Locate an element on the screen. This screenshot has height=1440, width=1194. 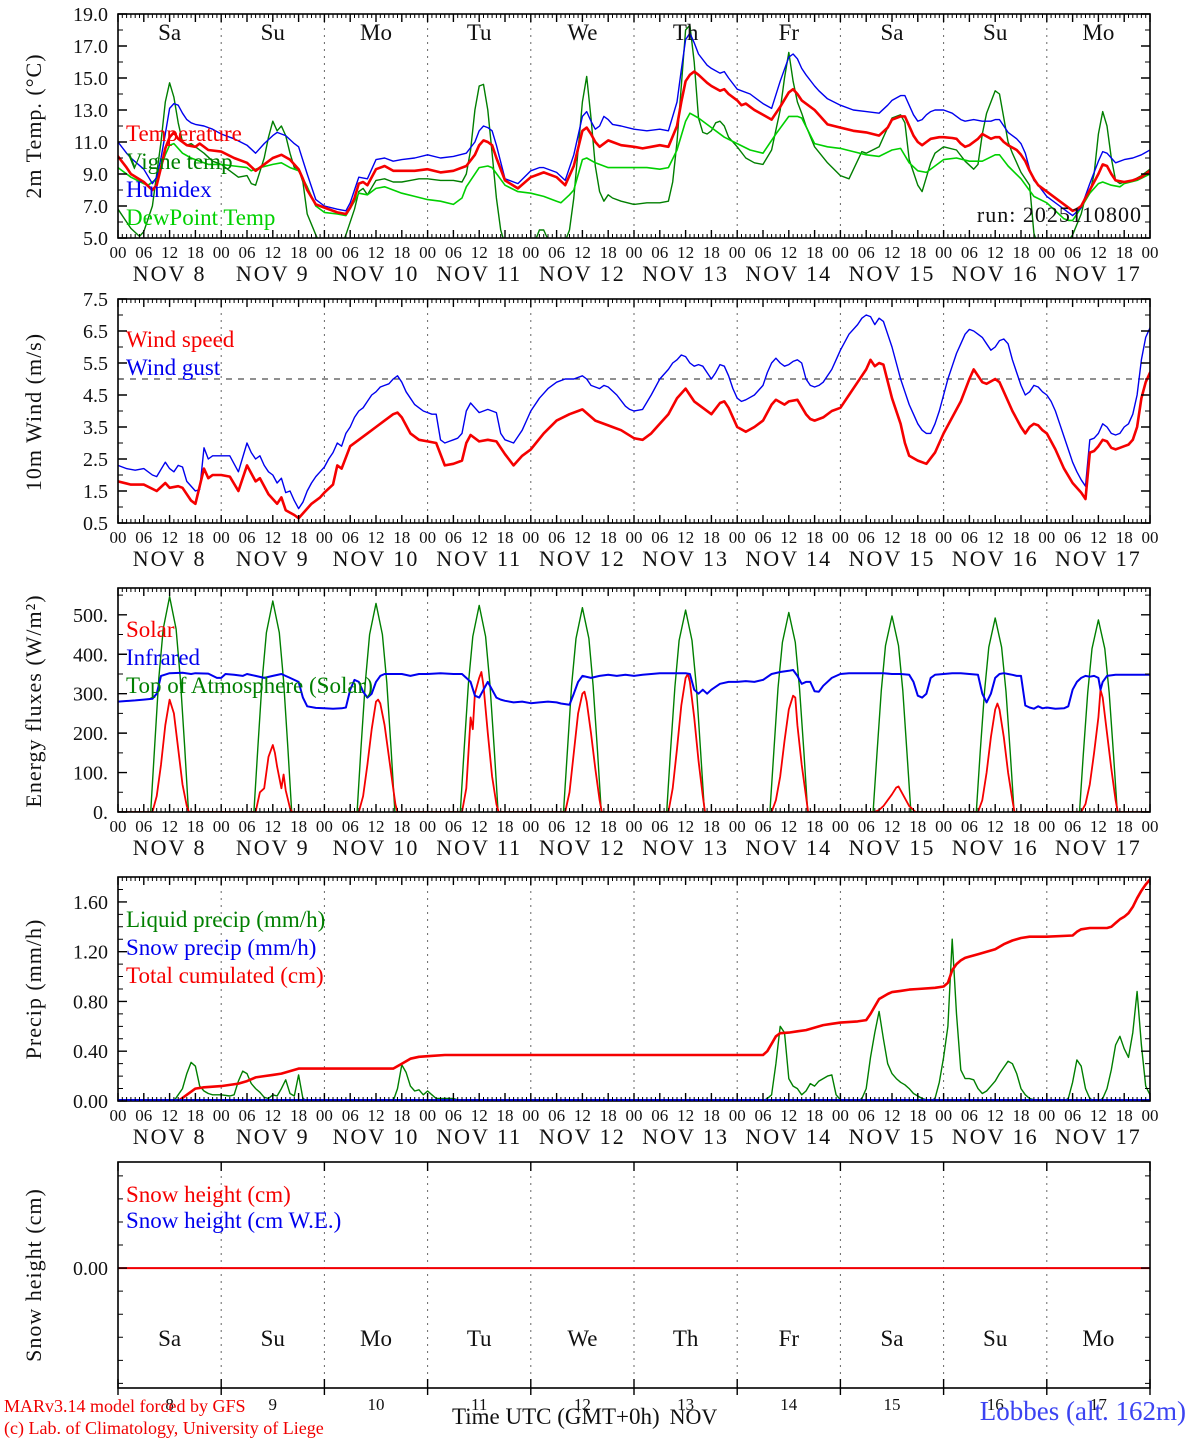
y-tick-label: 13.0 is located at coordinates (90, 111).